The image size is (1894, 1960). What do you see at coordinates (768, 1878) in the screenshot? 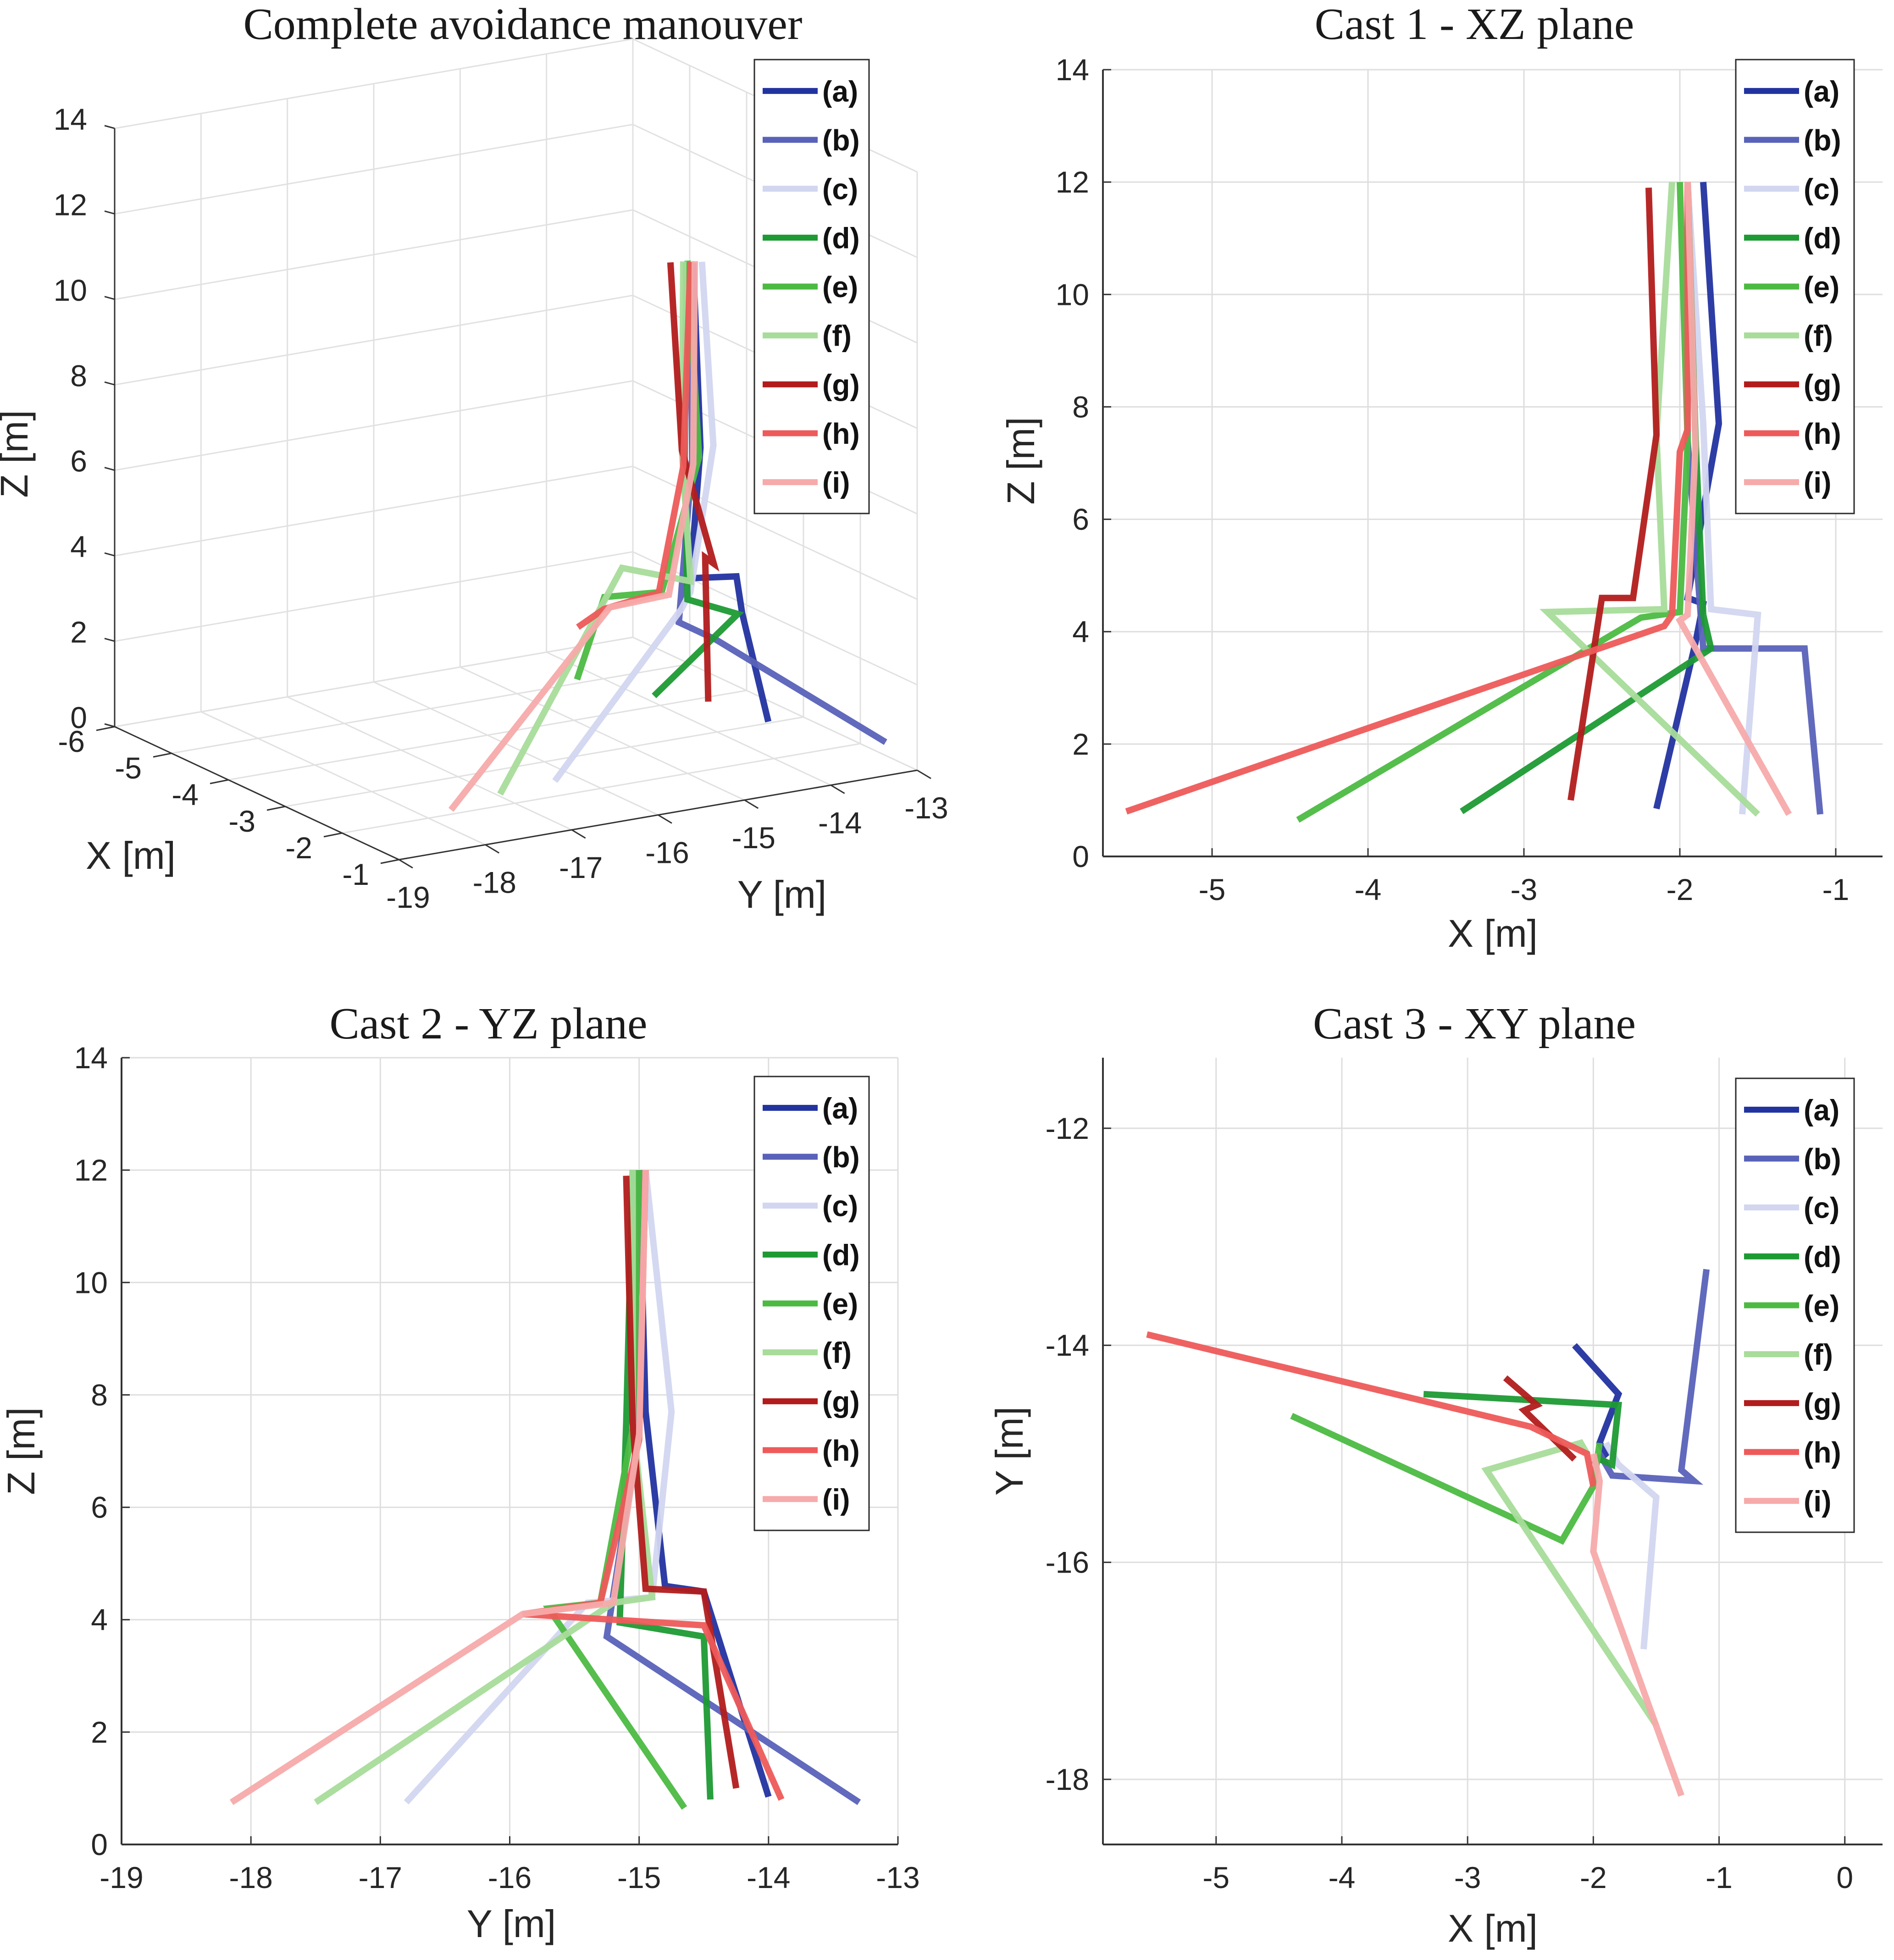
I see `x-tick-label: -14` at bounding box center [768, 1878].